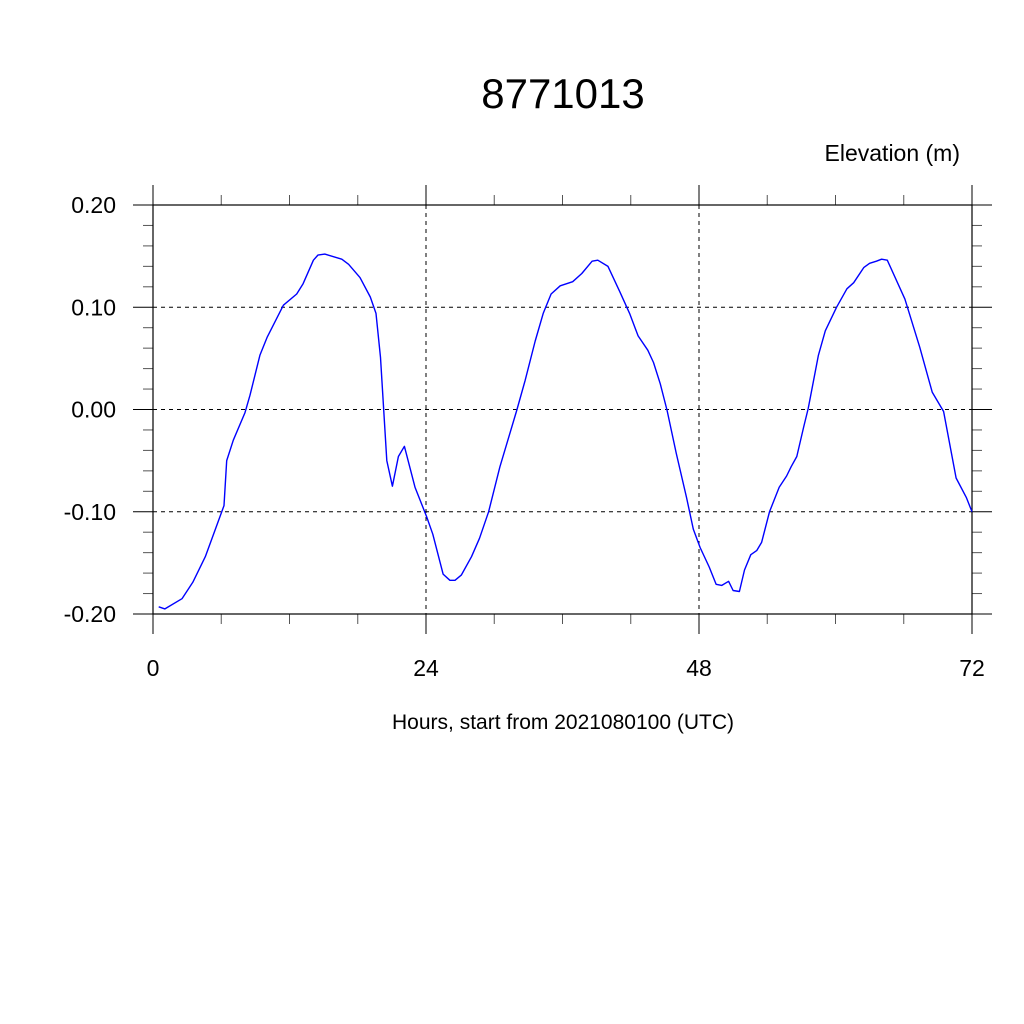 The height and width of the screenshot is (1024, 1024). Describe the element at coordinates (90, 512) in the screenshot. I see `y-tick-label: -0.10` at that location.